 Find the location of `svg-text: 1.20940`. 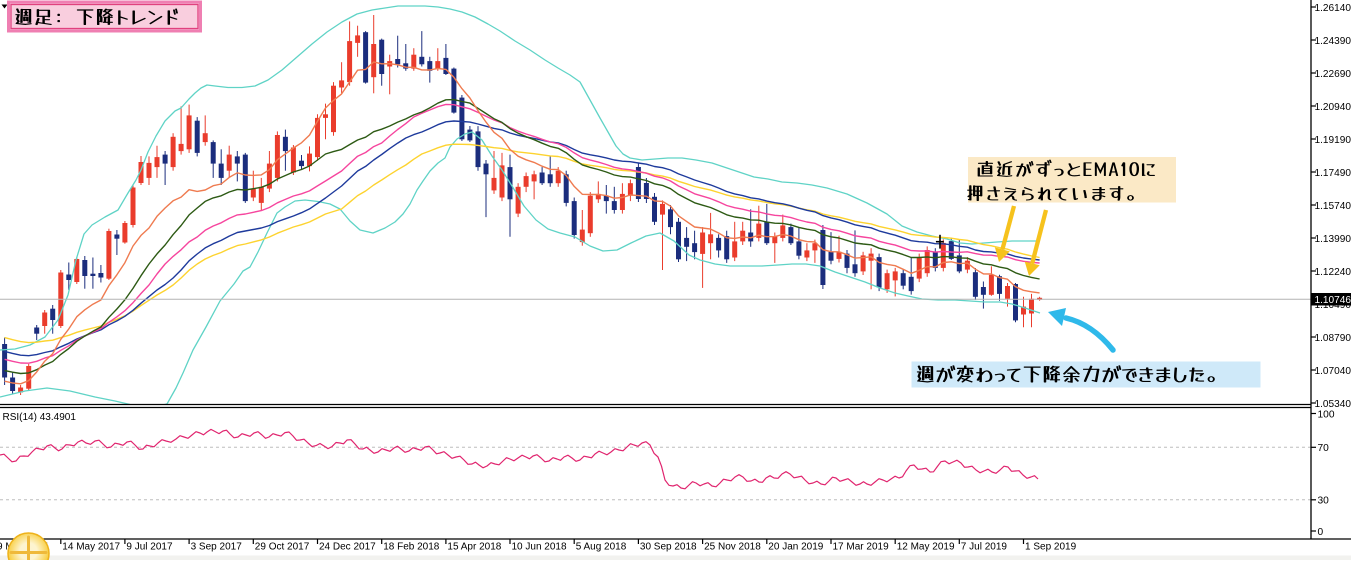

svg-text: 1.20940 is located at coordinates (1333, 107).